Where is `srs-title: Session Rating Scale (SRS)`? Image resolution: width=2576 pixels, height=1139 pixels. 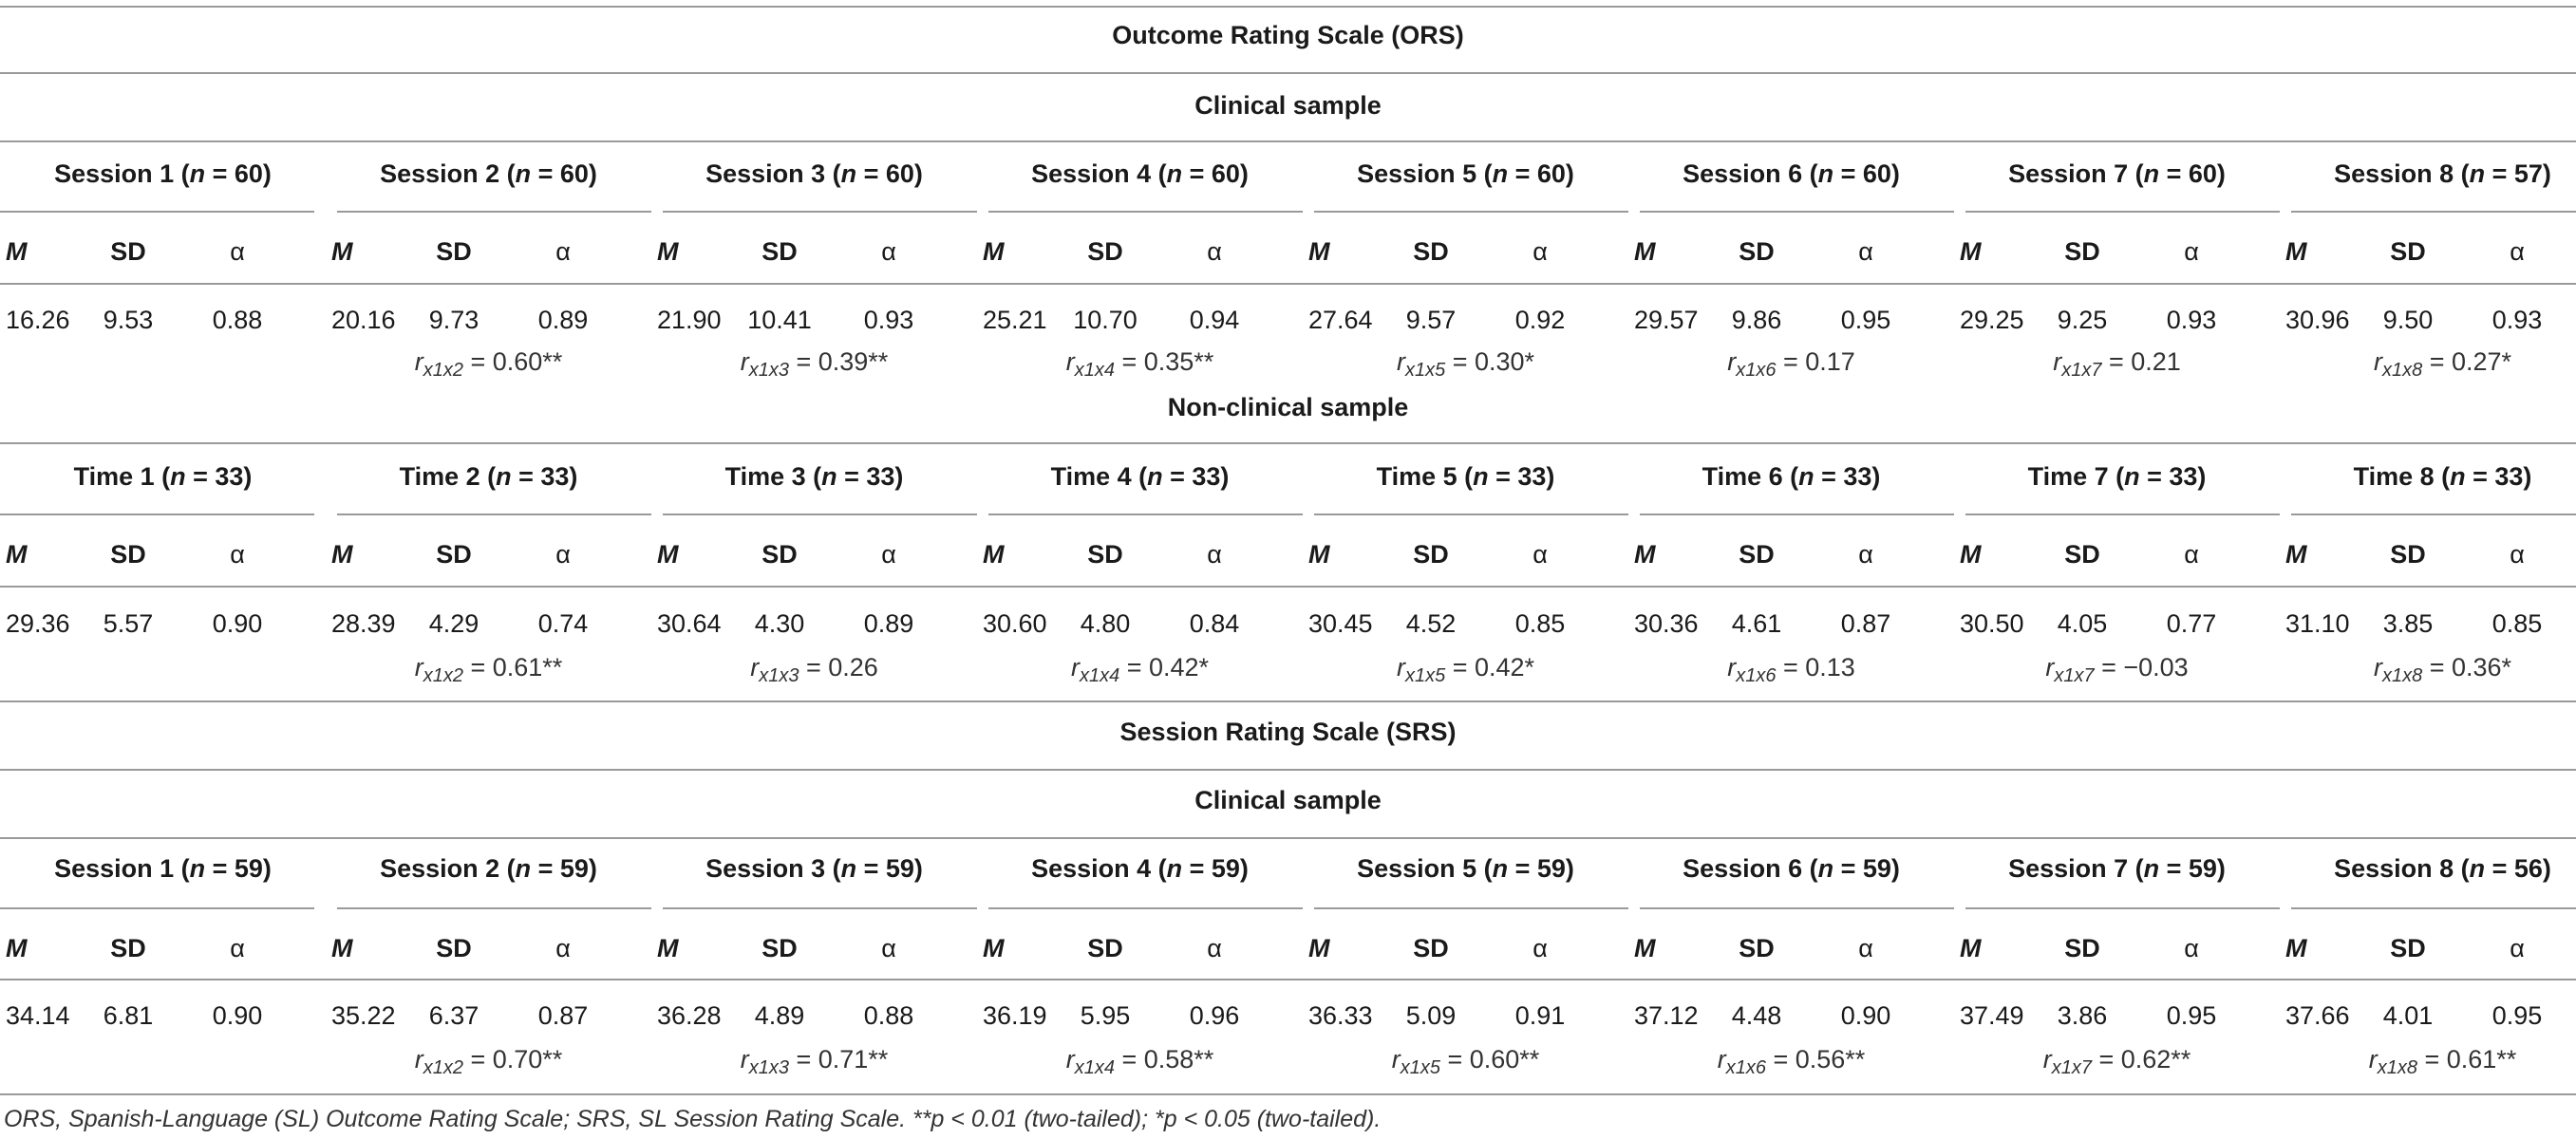 srs-title: Session Rating Scale (SRS) is located at coordinates (1288, 732).